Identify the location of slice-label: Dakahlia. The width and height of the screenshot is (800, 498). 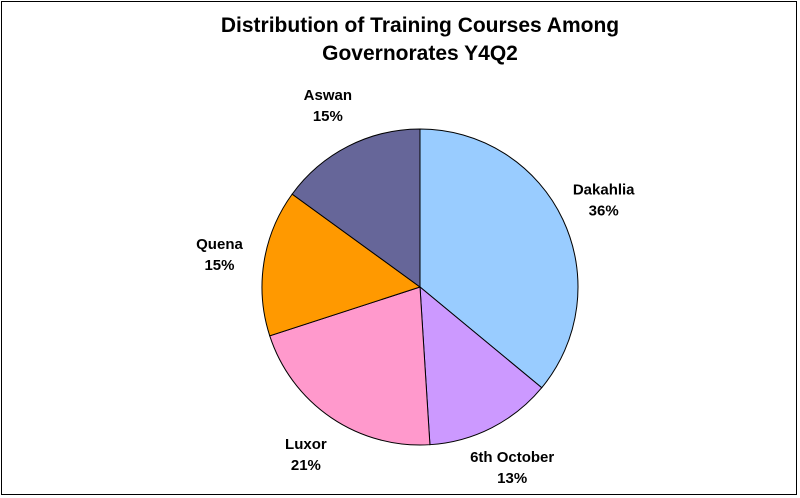
(604, 190).